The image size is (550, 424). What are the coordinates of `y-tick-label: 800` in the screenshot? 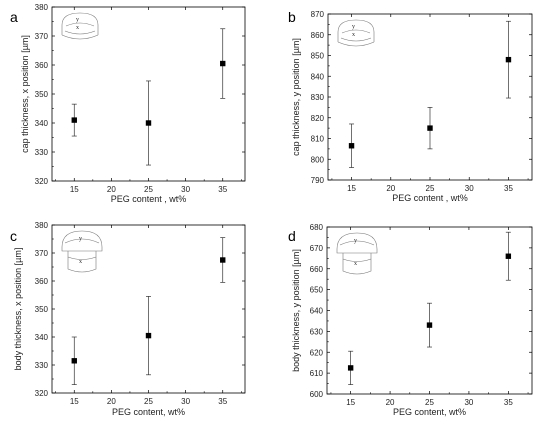 It's located at (318, 159).